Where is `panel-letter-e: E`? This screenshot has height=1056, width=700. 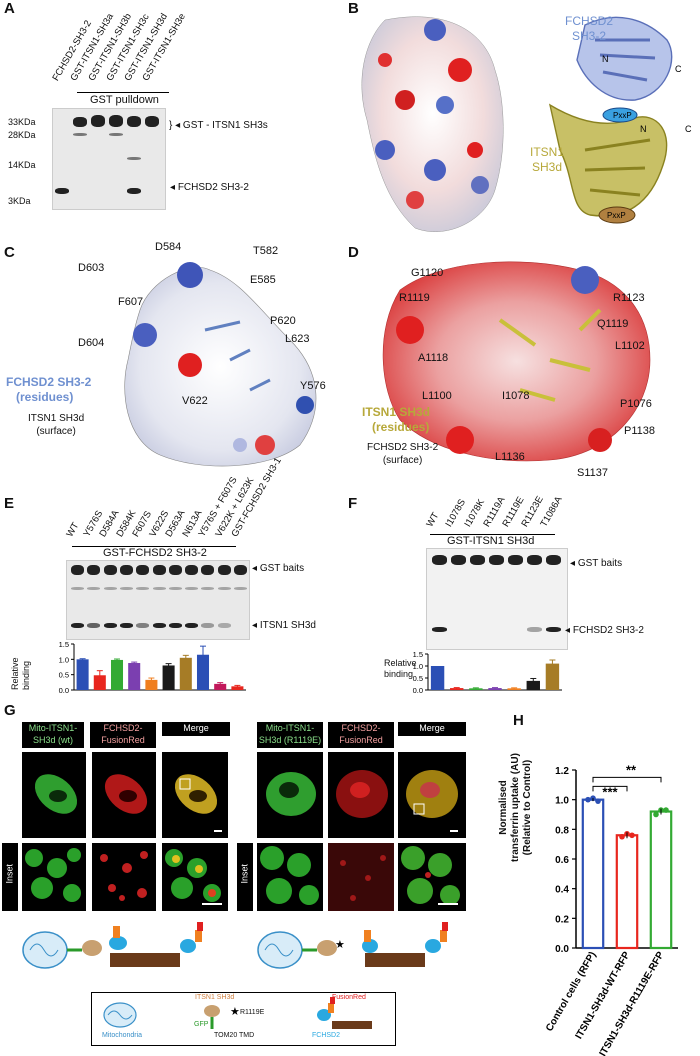 panel-letter-e: E is located at coordinates (9, 503).